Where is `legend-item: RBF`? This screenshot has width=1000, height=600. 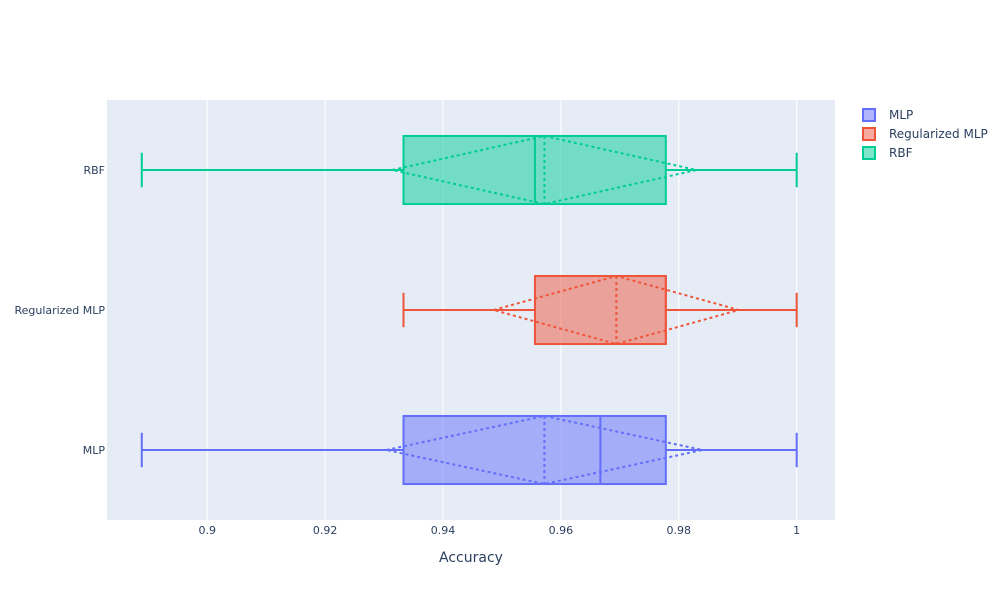 legend-item: RBF is located at coordinates (887, 153).